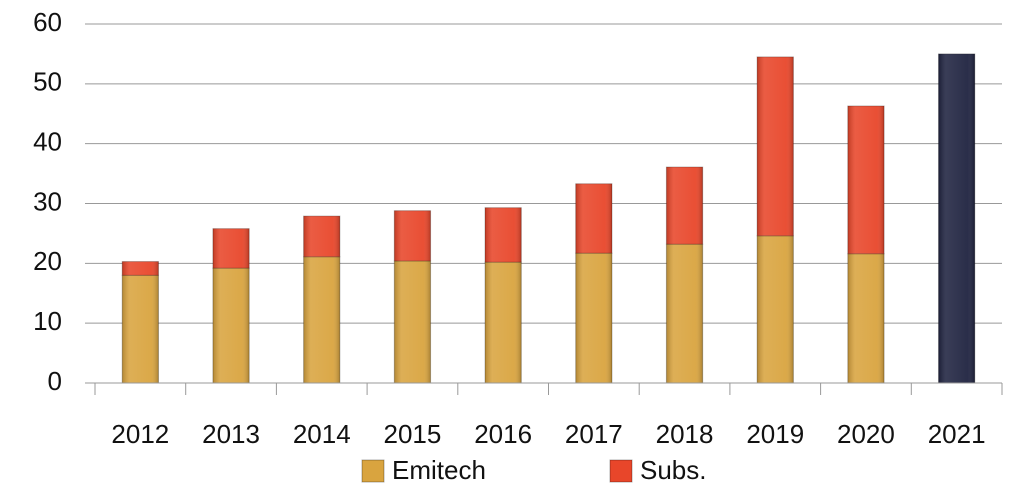 This screenshot has height=495, width=1013. What do you see at coordinates (322, 434) in the screenshot?
I see `x-tick-label: 2014` at bounding box center [322, 434].